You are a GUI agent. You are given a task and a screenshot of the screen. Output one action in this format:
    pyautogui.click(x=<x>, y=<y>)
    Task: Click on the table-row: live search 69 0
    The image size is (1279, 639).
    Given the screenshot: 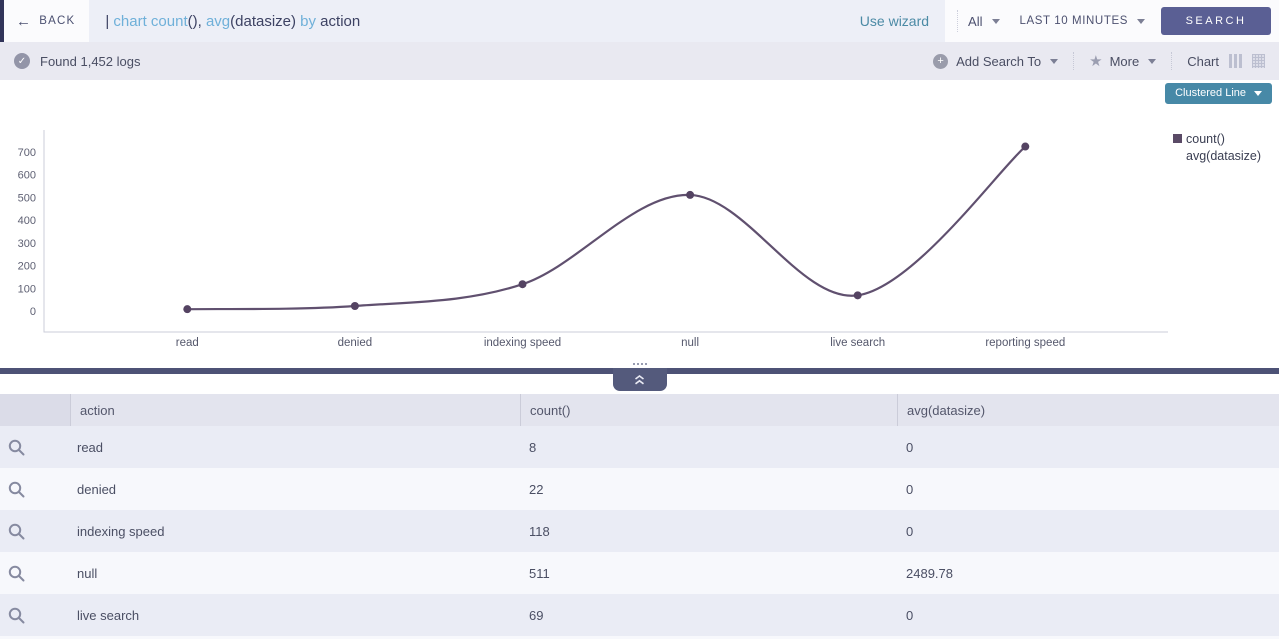 What is the action you would take?
    pyautogui.click(x=639, y=615)
    